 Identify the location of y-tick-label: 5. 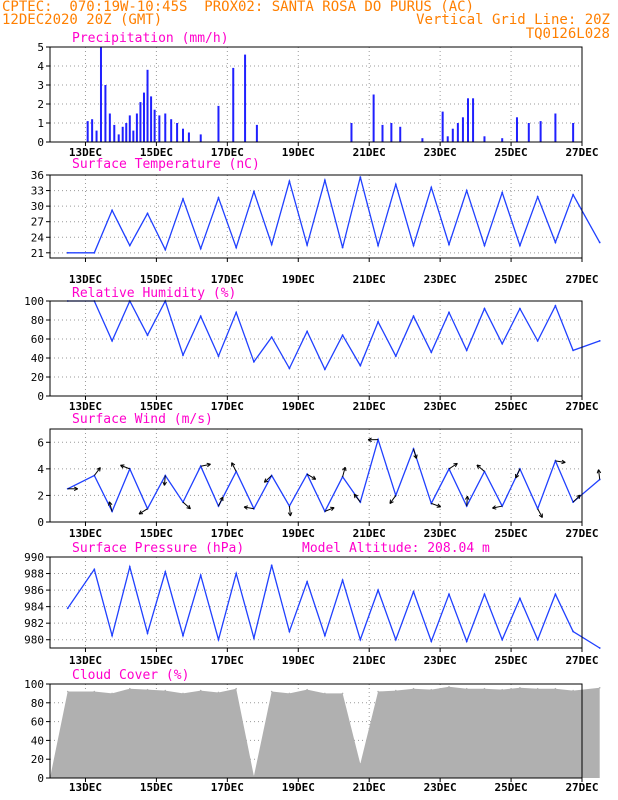
(40, 47).